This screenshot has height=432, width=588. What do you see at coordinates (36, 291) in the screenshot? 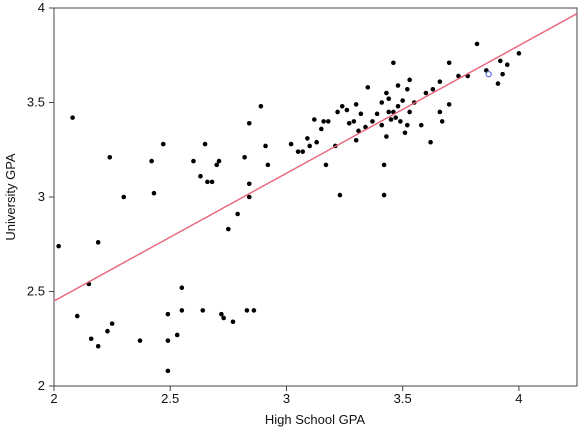
I see `y-tick-label: 2.5` at bounding box center [36, 291].